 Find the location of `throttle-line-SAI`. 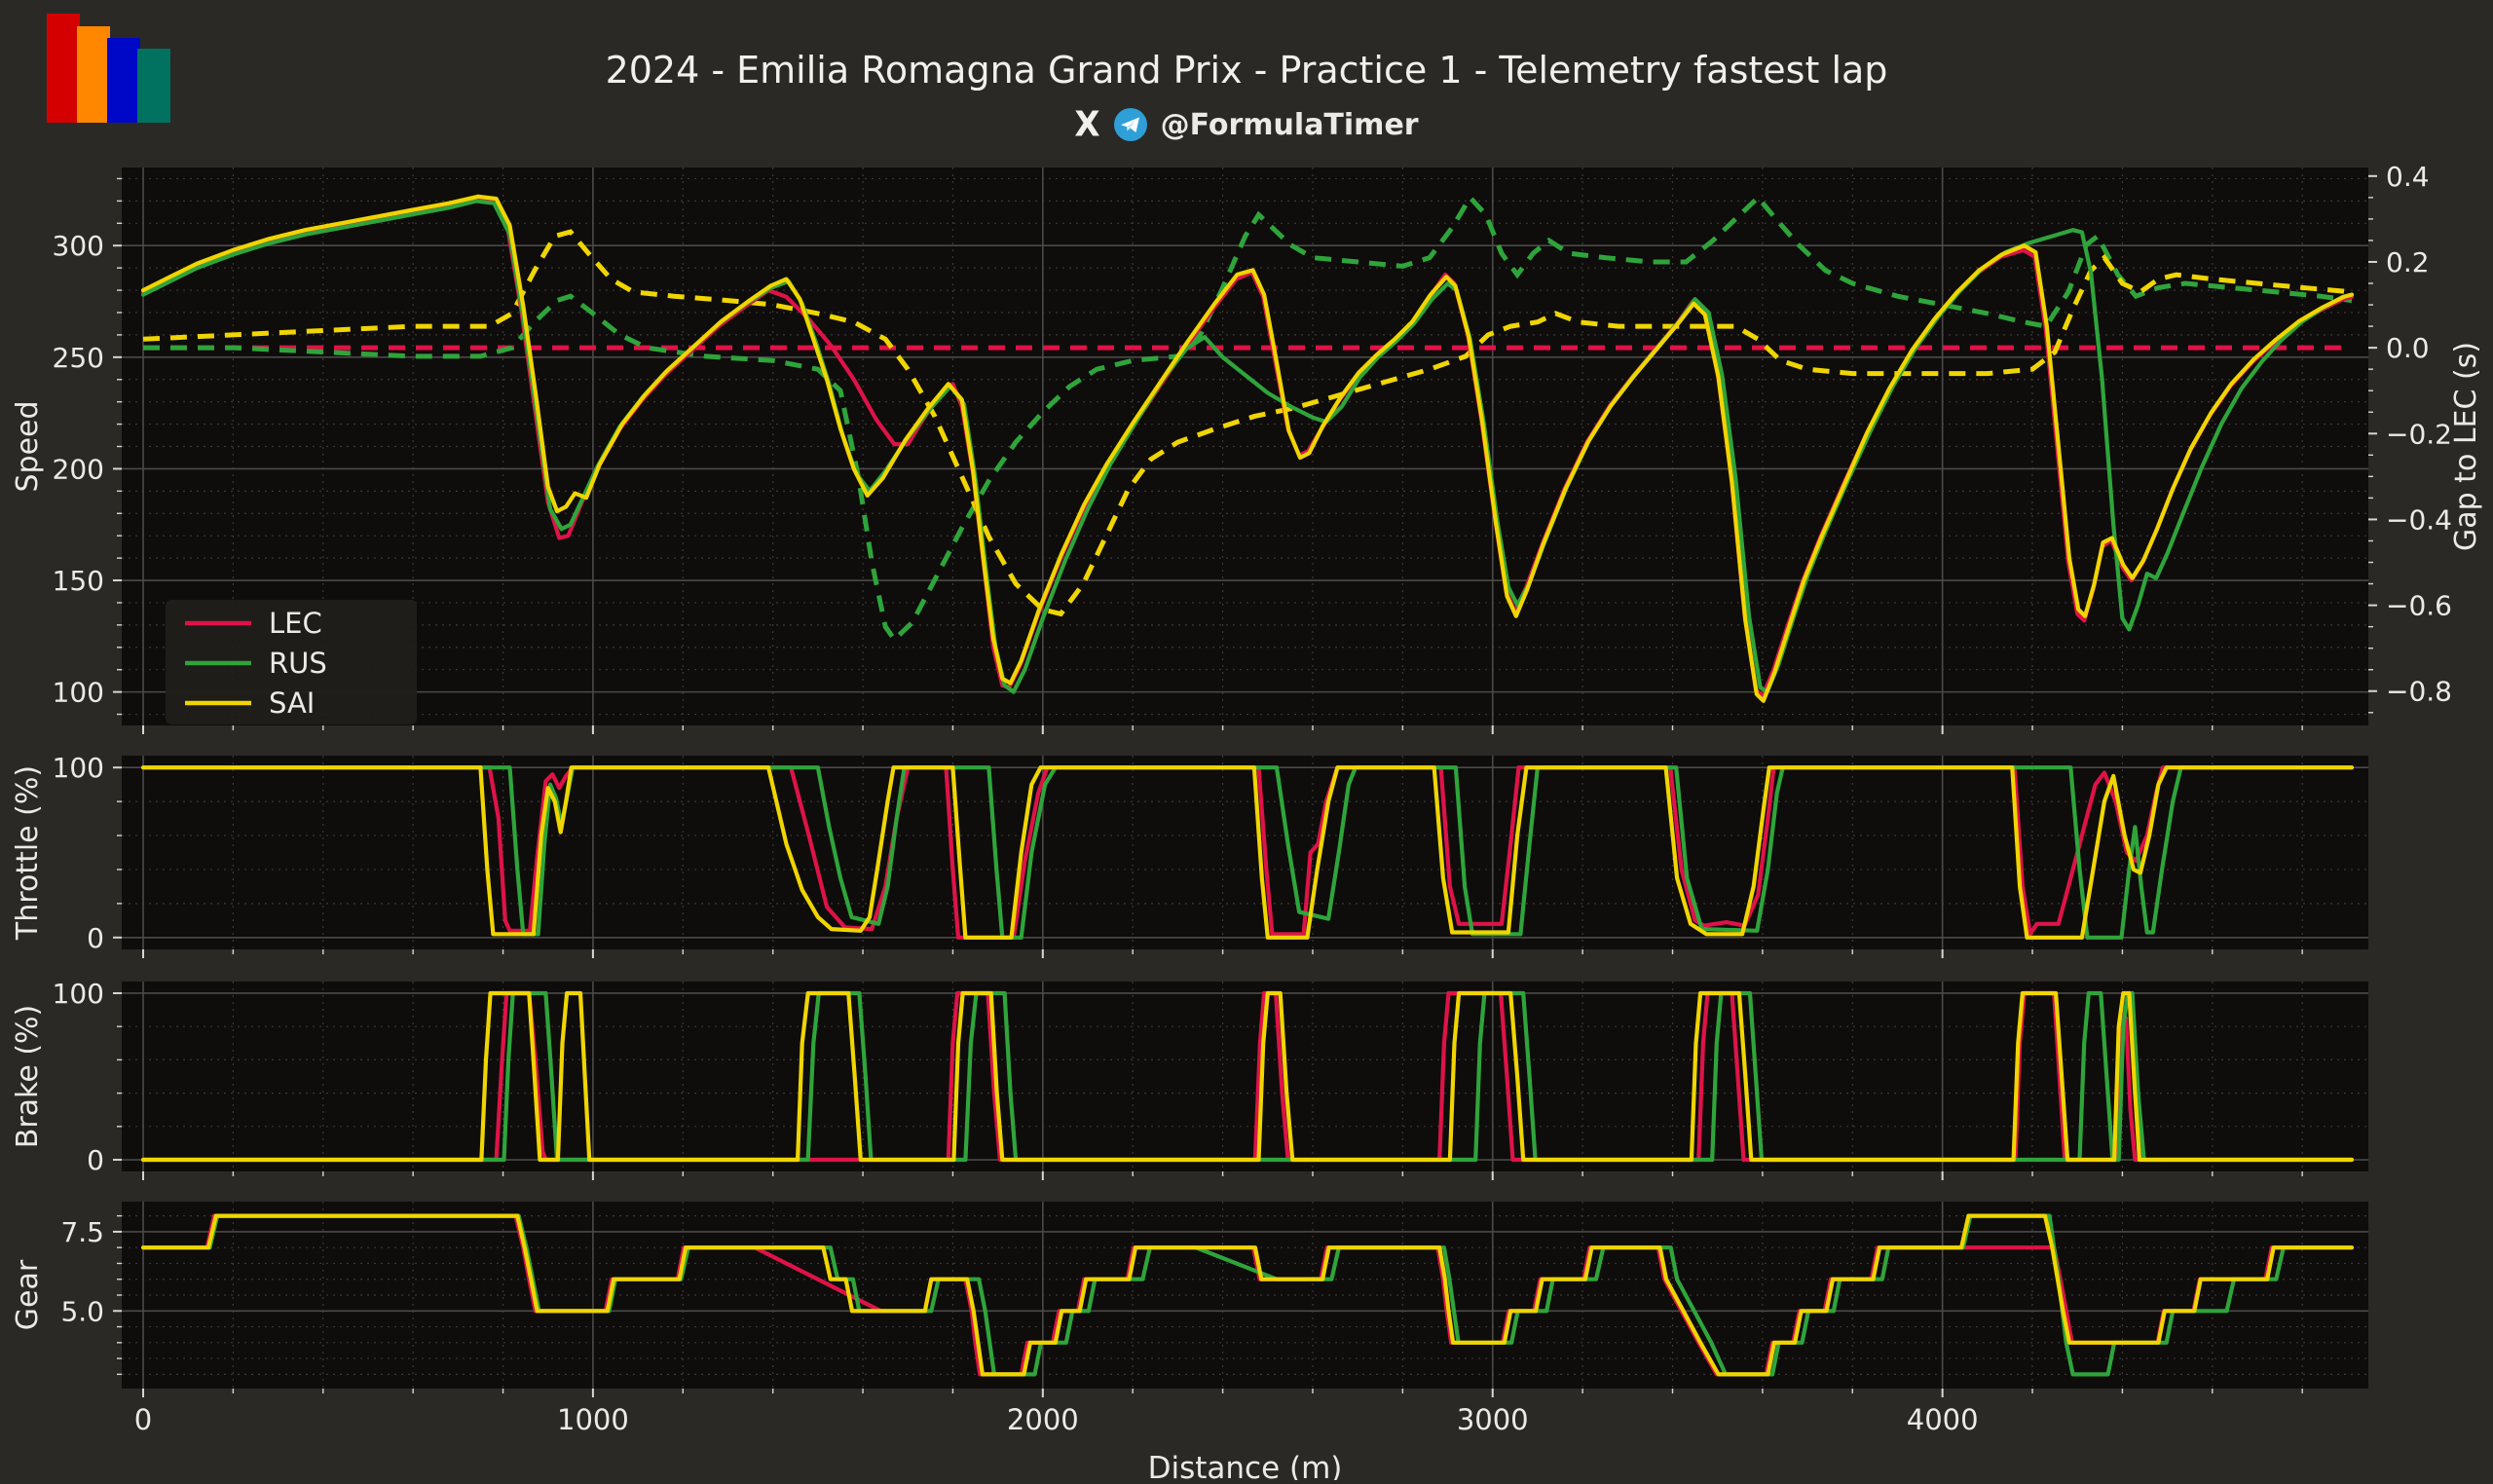

throttle-line-SAI is located at coordinates (1247, 852).